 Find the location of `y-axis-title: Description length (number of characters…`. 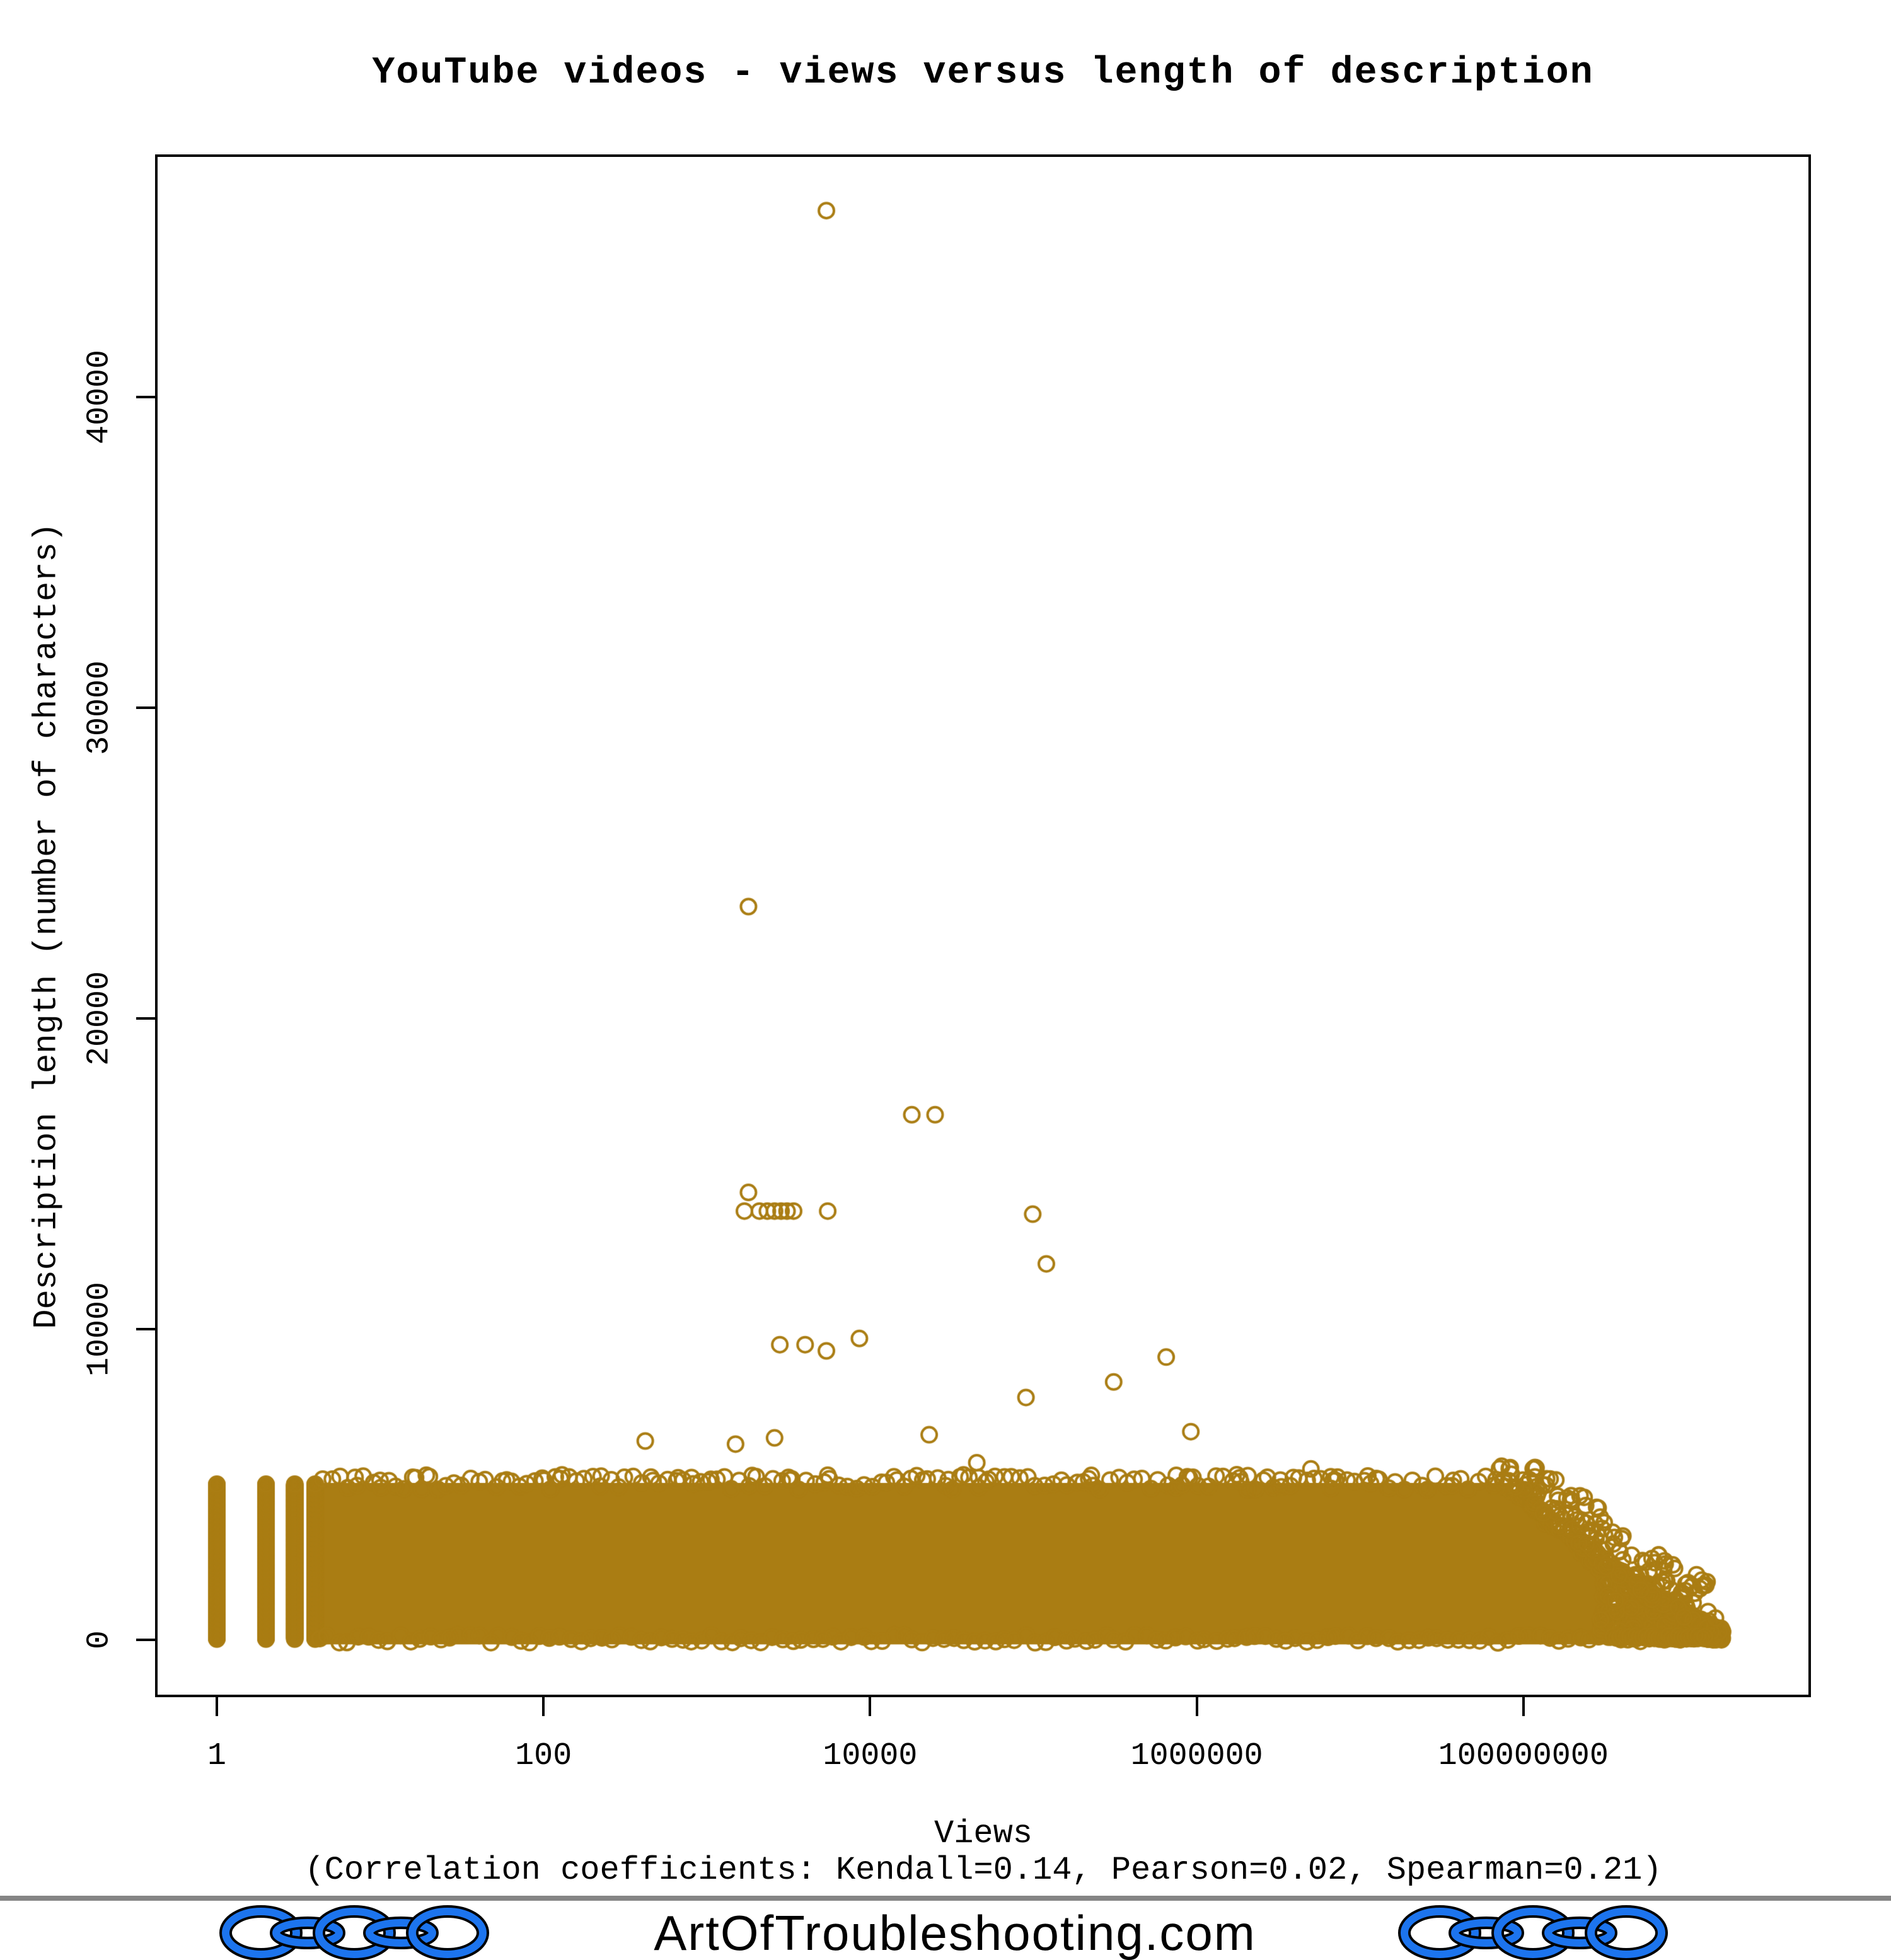

y-axis-title: Description length (number of characters… is located at coordinates (47, 926).